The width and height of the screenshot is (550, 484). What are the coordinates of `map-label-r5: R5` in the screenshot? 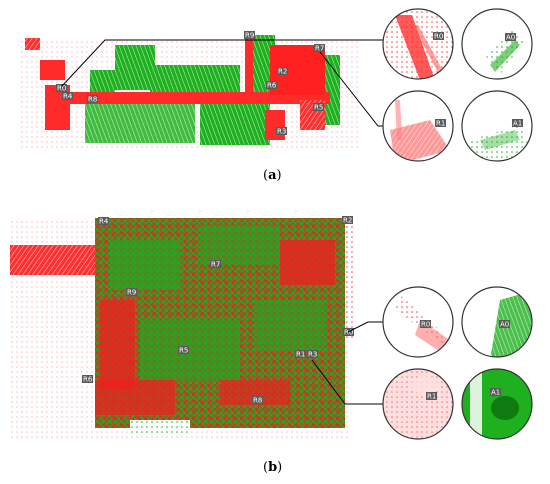 It's located at (318, 107).